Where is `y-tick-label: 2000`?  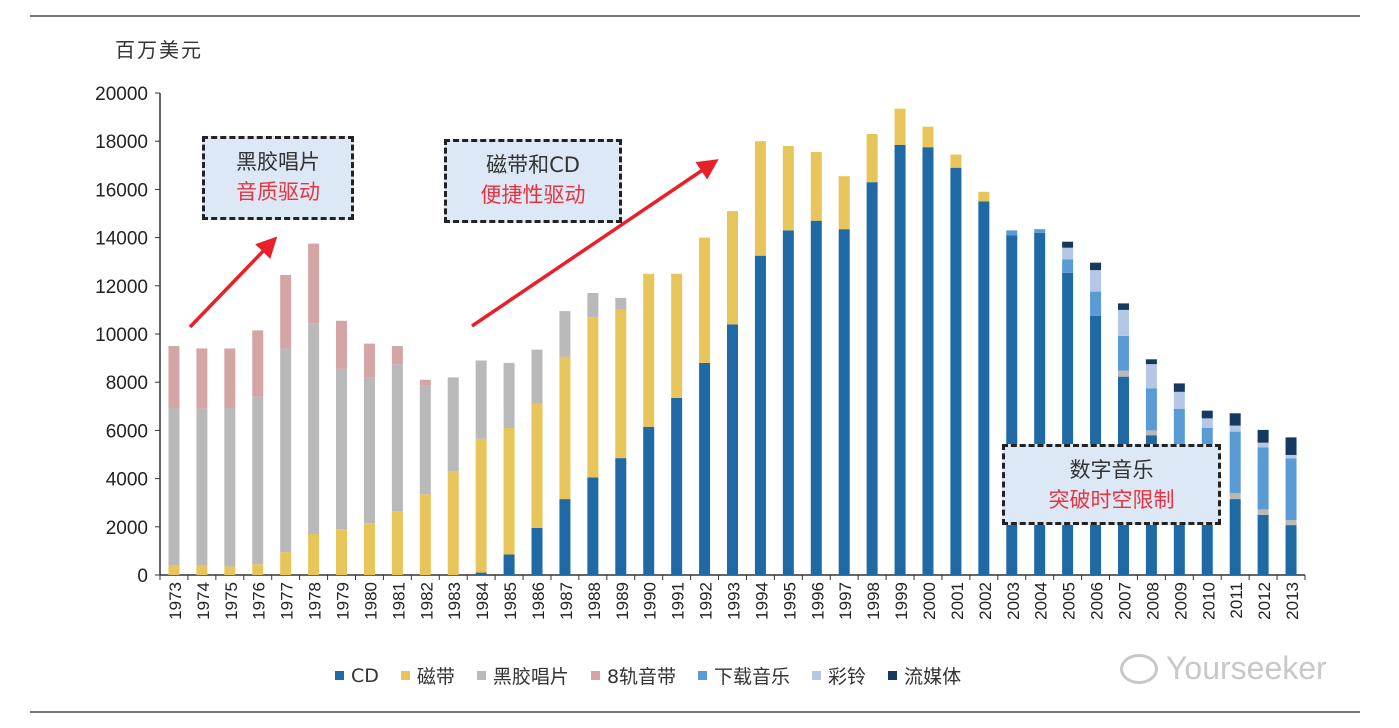
y-tick-label: 2000 is located at coordinates (127, 528).